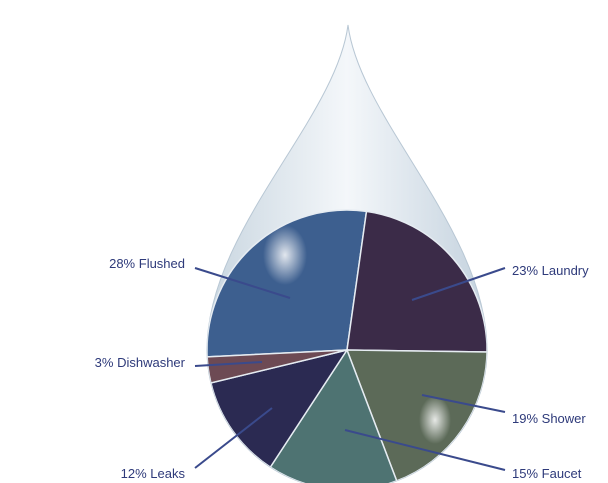 The height and width of the screenshot is (483, 608). What do you see at coordinates (104, 362) in the screenshot?
I see `value-label: 3%` at bounding box center [104, 362].